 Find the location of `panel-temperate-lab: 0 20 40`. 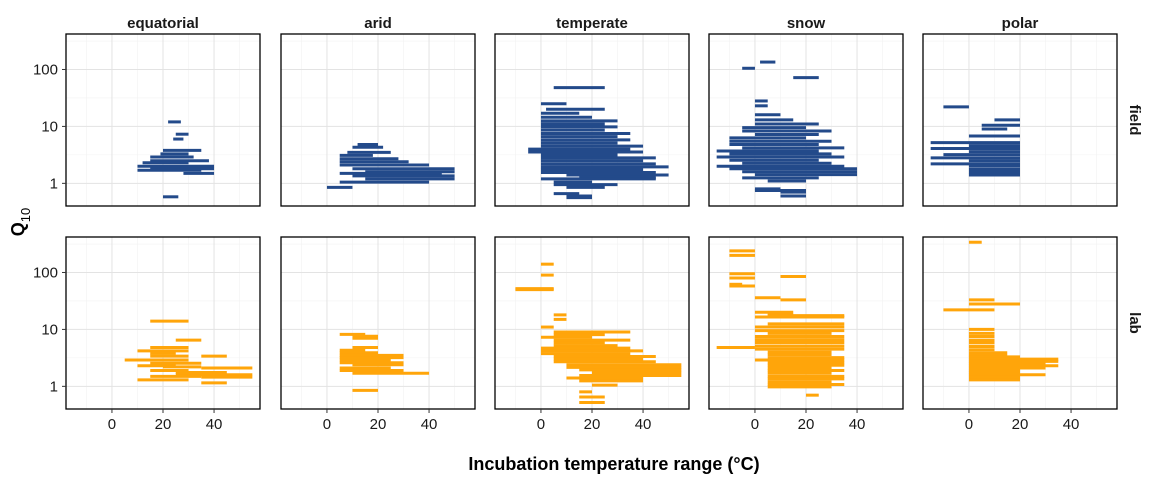

panel-temperate-lab: 0 20 40 is located at coordinates (592, 334).